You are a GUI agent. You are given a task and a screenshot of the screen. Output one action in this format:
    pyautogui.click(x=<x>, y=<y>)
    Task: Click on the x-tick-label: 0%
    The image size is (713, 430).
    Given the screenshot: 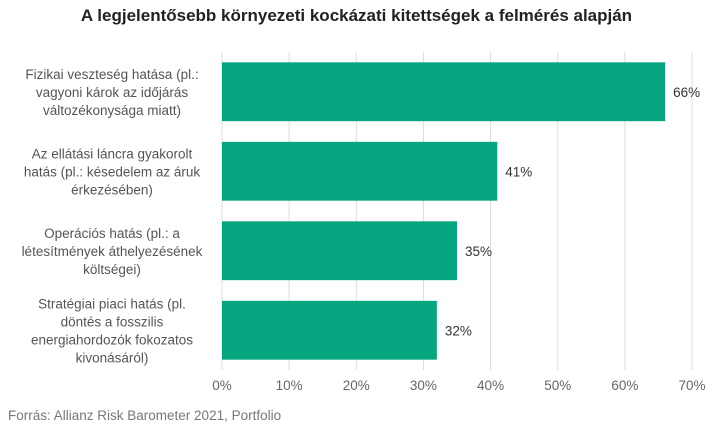 What is the action you would take?
    pyautogui.click(x=222, y=385)
    